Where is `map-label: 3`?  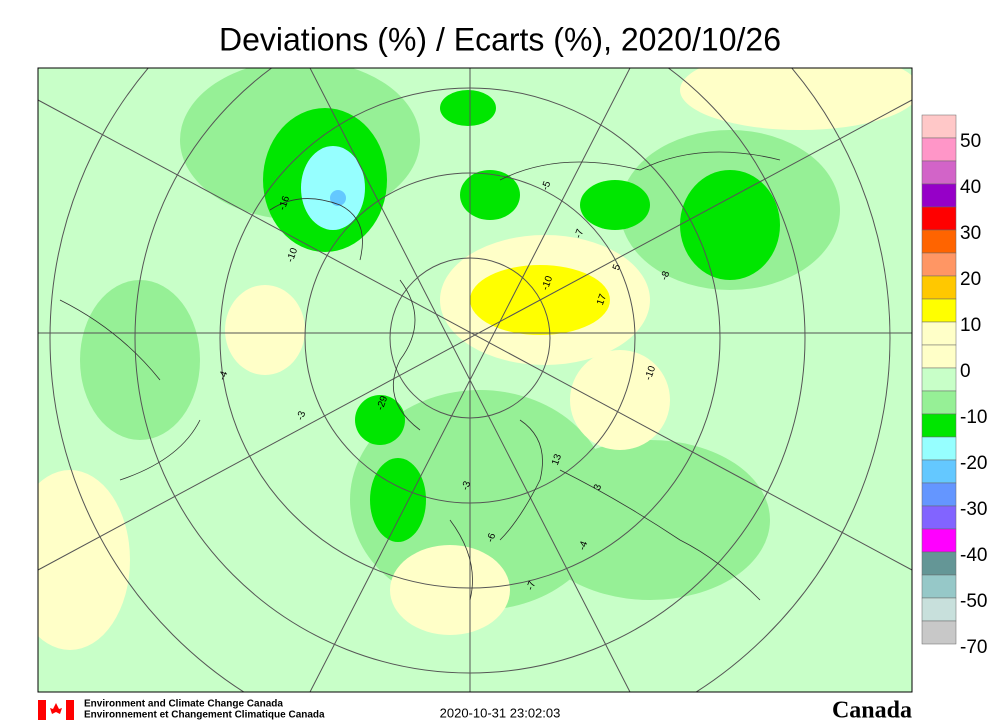
map-label: 3 is located at coordinates (598, 487).